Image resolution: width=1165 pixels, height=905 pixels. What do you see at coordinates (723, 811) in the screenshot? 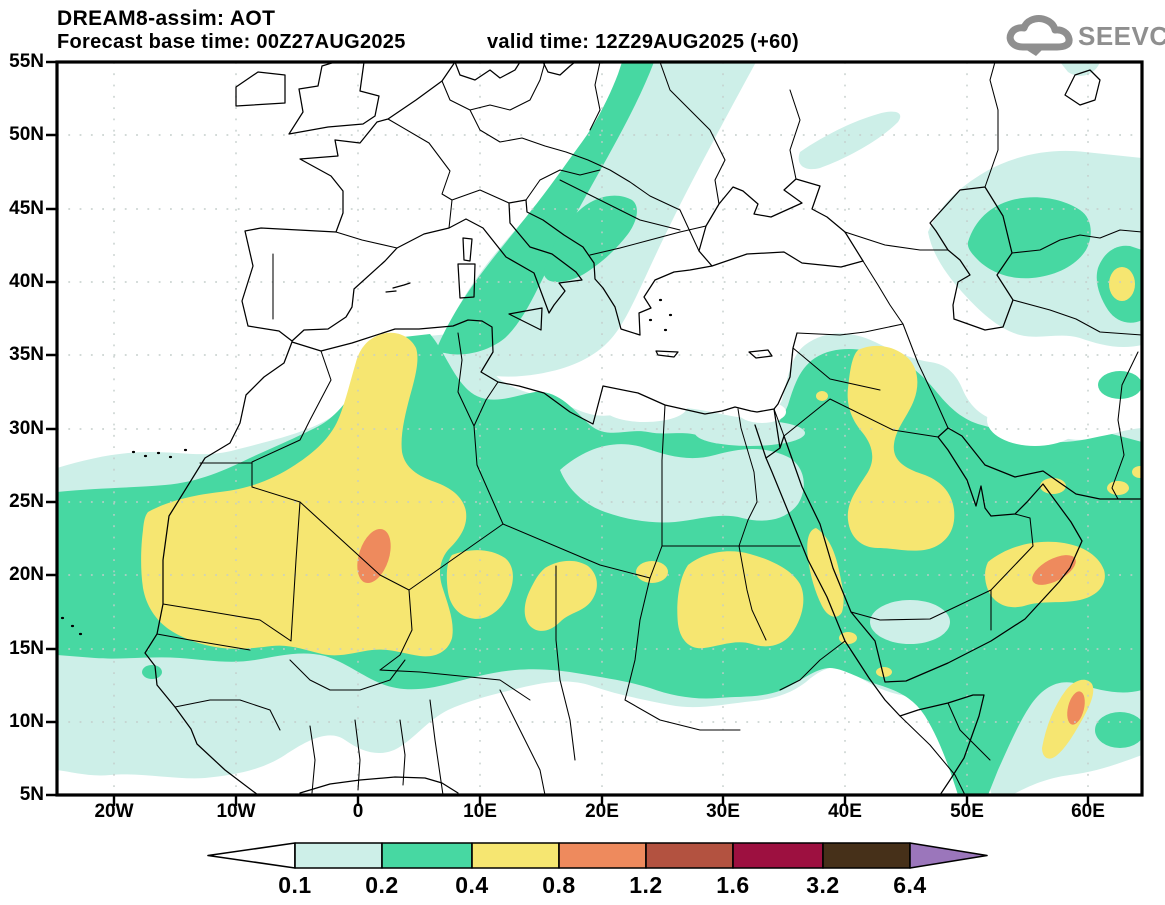
I see `lon-label-30e: 30E` at bounding box center [723, 811].